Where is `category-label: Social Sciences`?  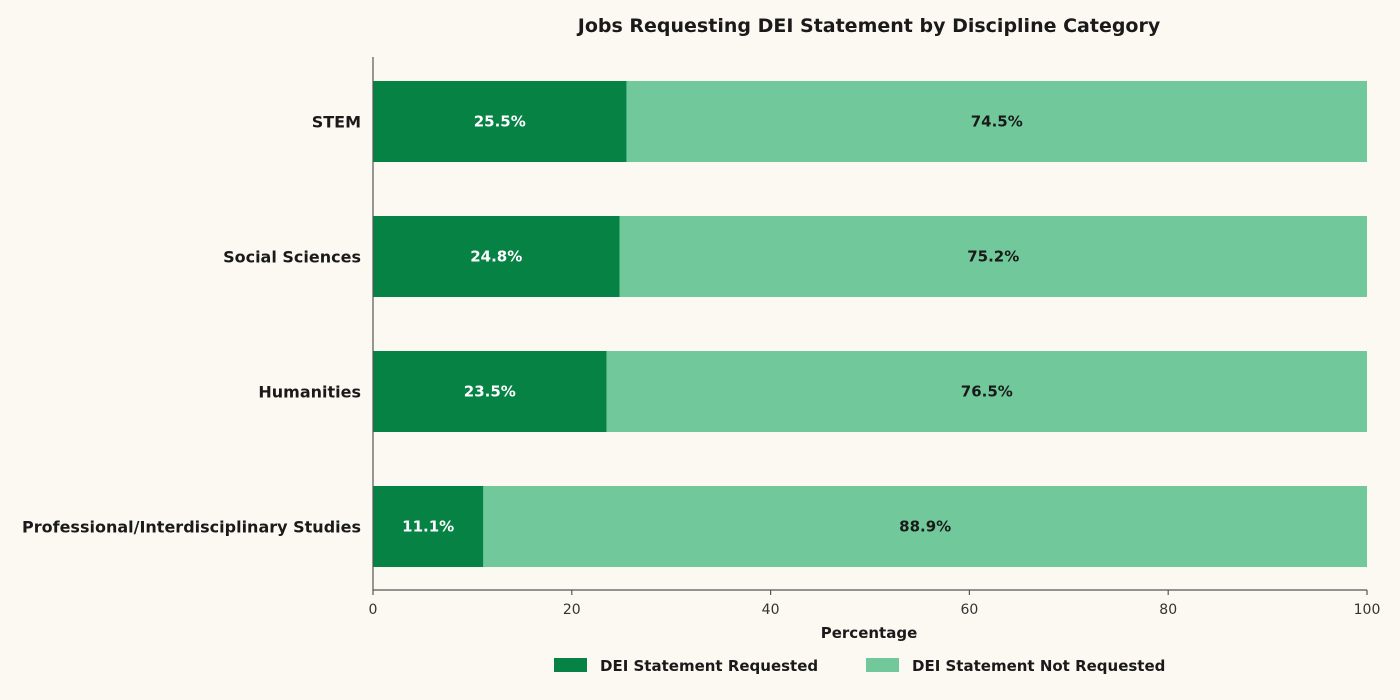
category-label: Social Sciences is located at coordinates (292, 257).